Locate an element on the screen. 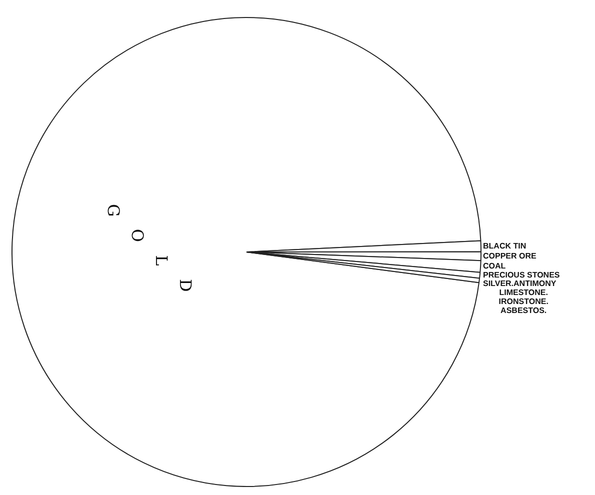  slice-label: SILVER.ANTIMONY LIMESTONE. IRONSTONE. ASBESTOS. is located at coordinates (520, 296).